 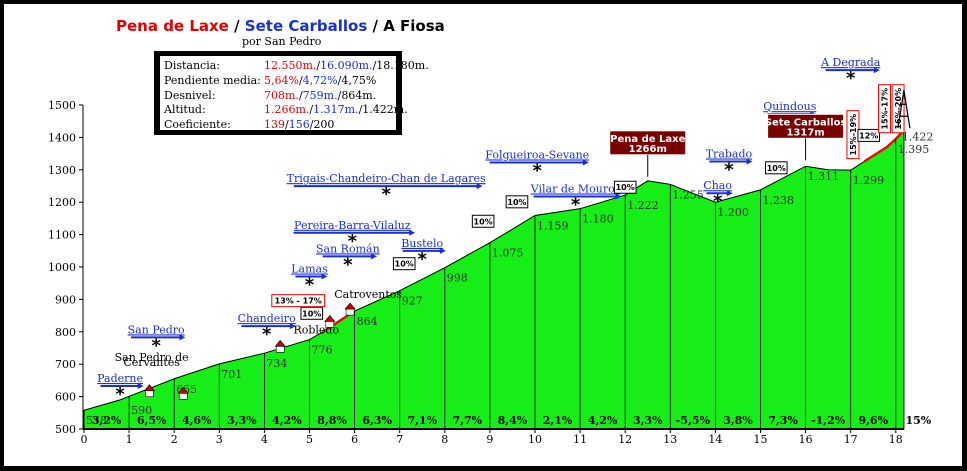 What do you see at coordinates (197, 420) in the screenshot?
I see `km-gradient-label: 4,6%` at bounding box center [197, 420].